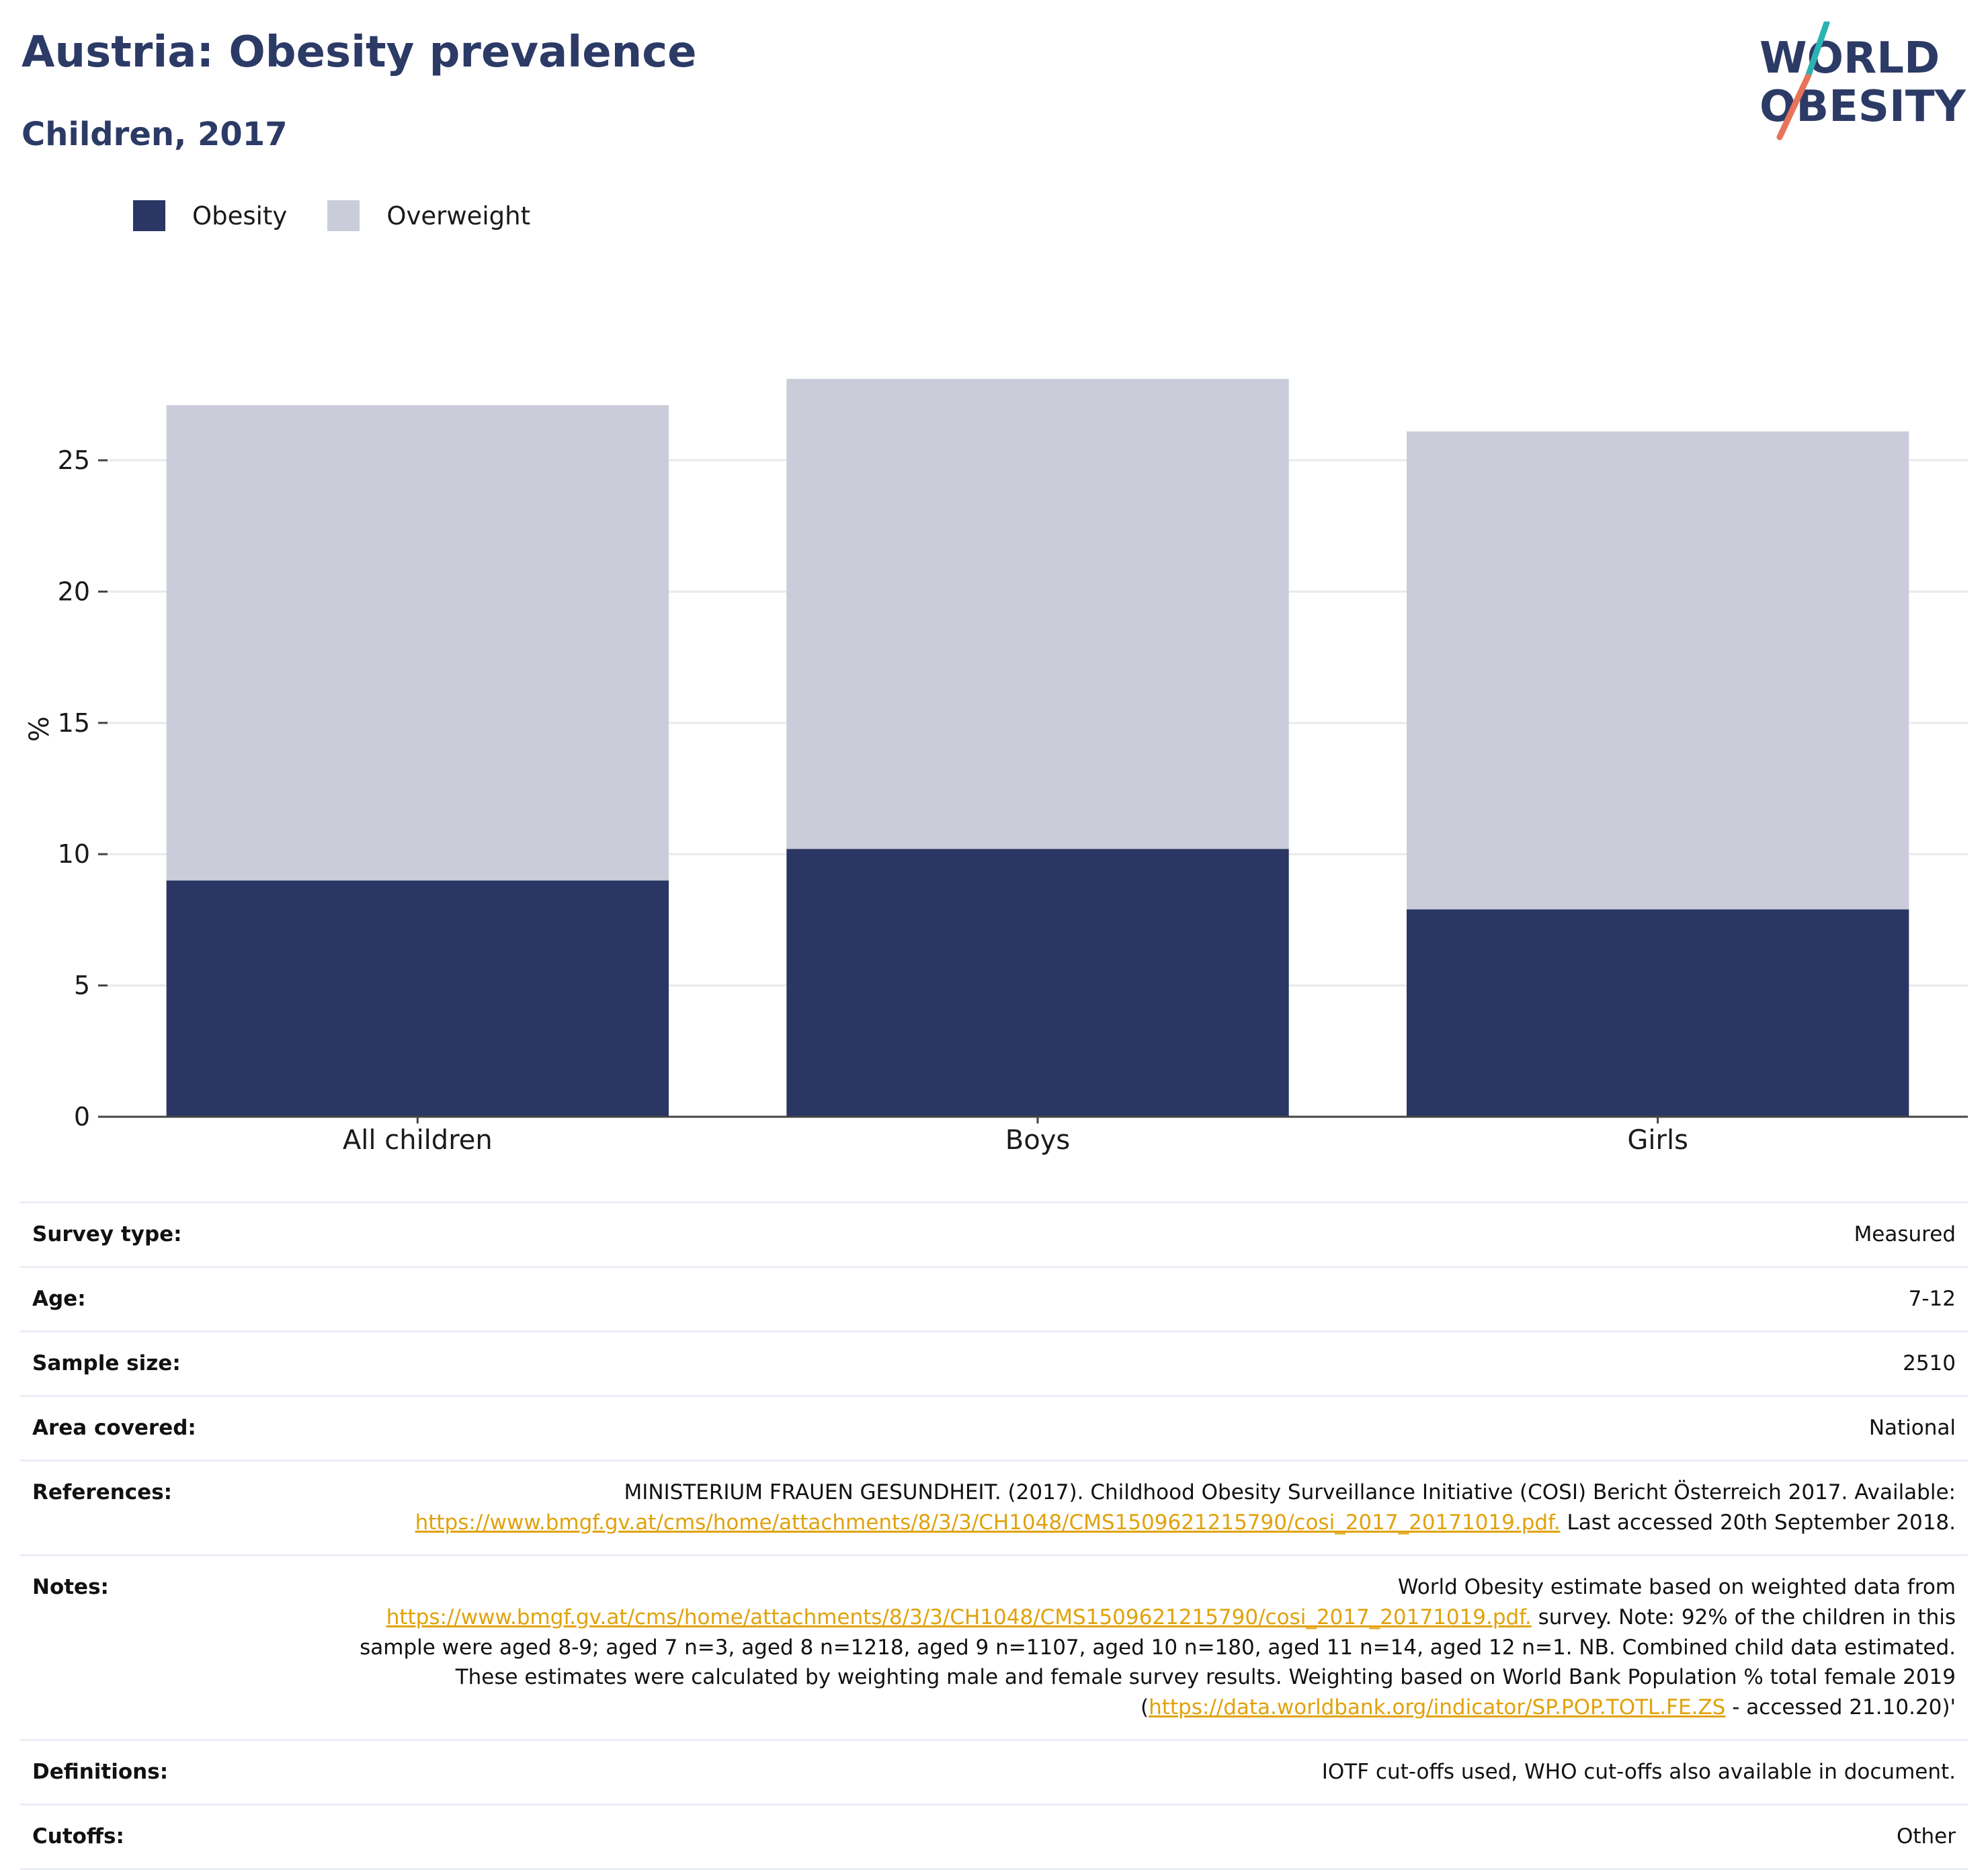 Image resolution: width=1988 pixels, height=1870 pixels. What do you see at coordinates (994, 1428) in the screenshot?
I see `meta-row-area-covered: Area covered: National` at bounding box center [994, 1428].